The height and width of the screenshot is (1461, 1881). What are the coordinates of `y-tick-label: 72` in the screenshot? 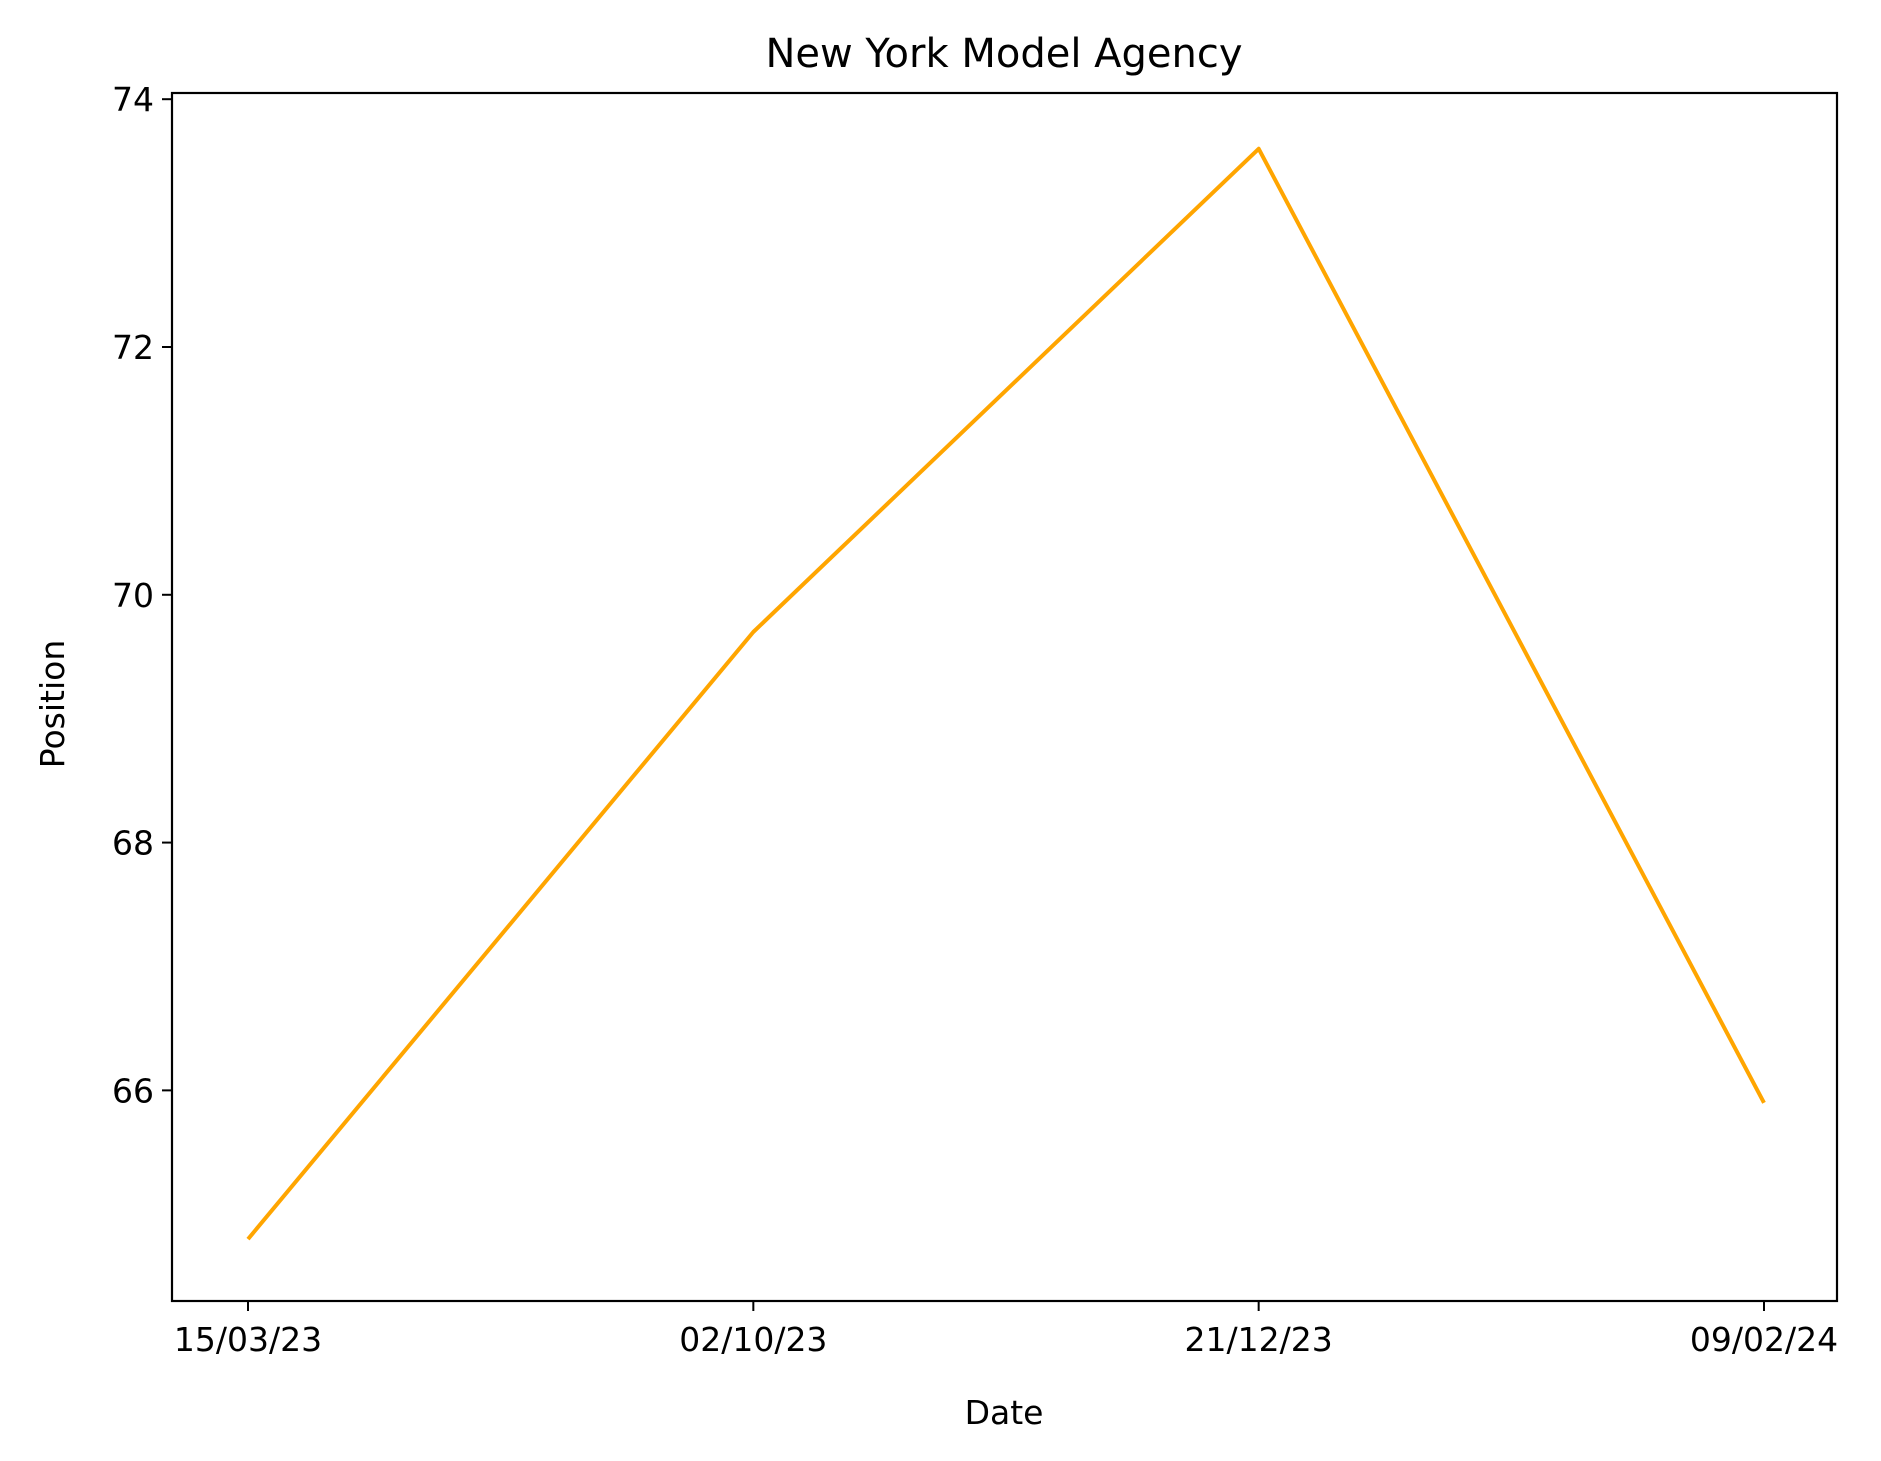 It's located at (133, 347).